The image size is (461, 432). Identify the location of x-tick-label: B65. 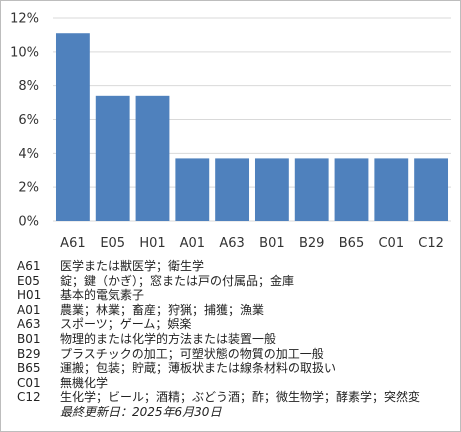
(351, 243).